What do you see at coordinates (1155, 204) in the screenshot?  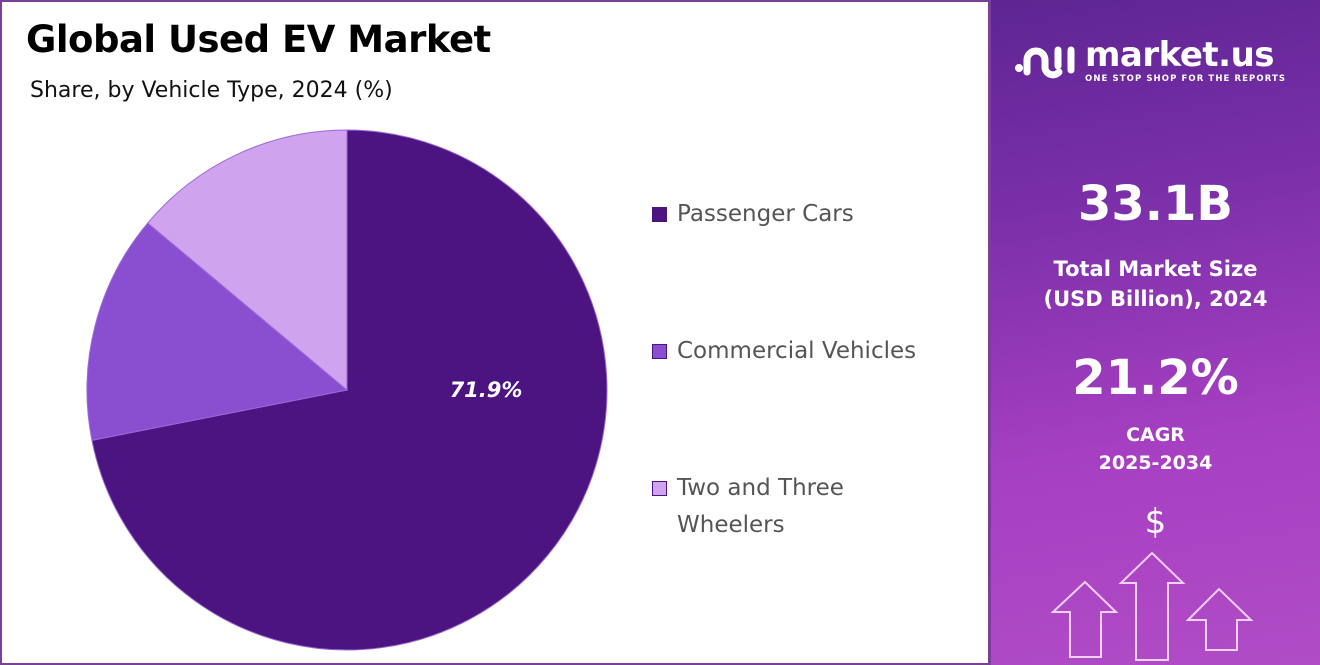 I see `market-size-value: 33.1B` at bounding box center [1155, 204].